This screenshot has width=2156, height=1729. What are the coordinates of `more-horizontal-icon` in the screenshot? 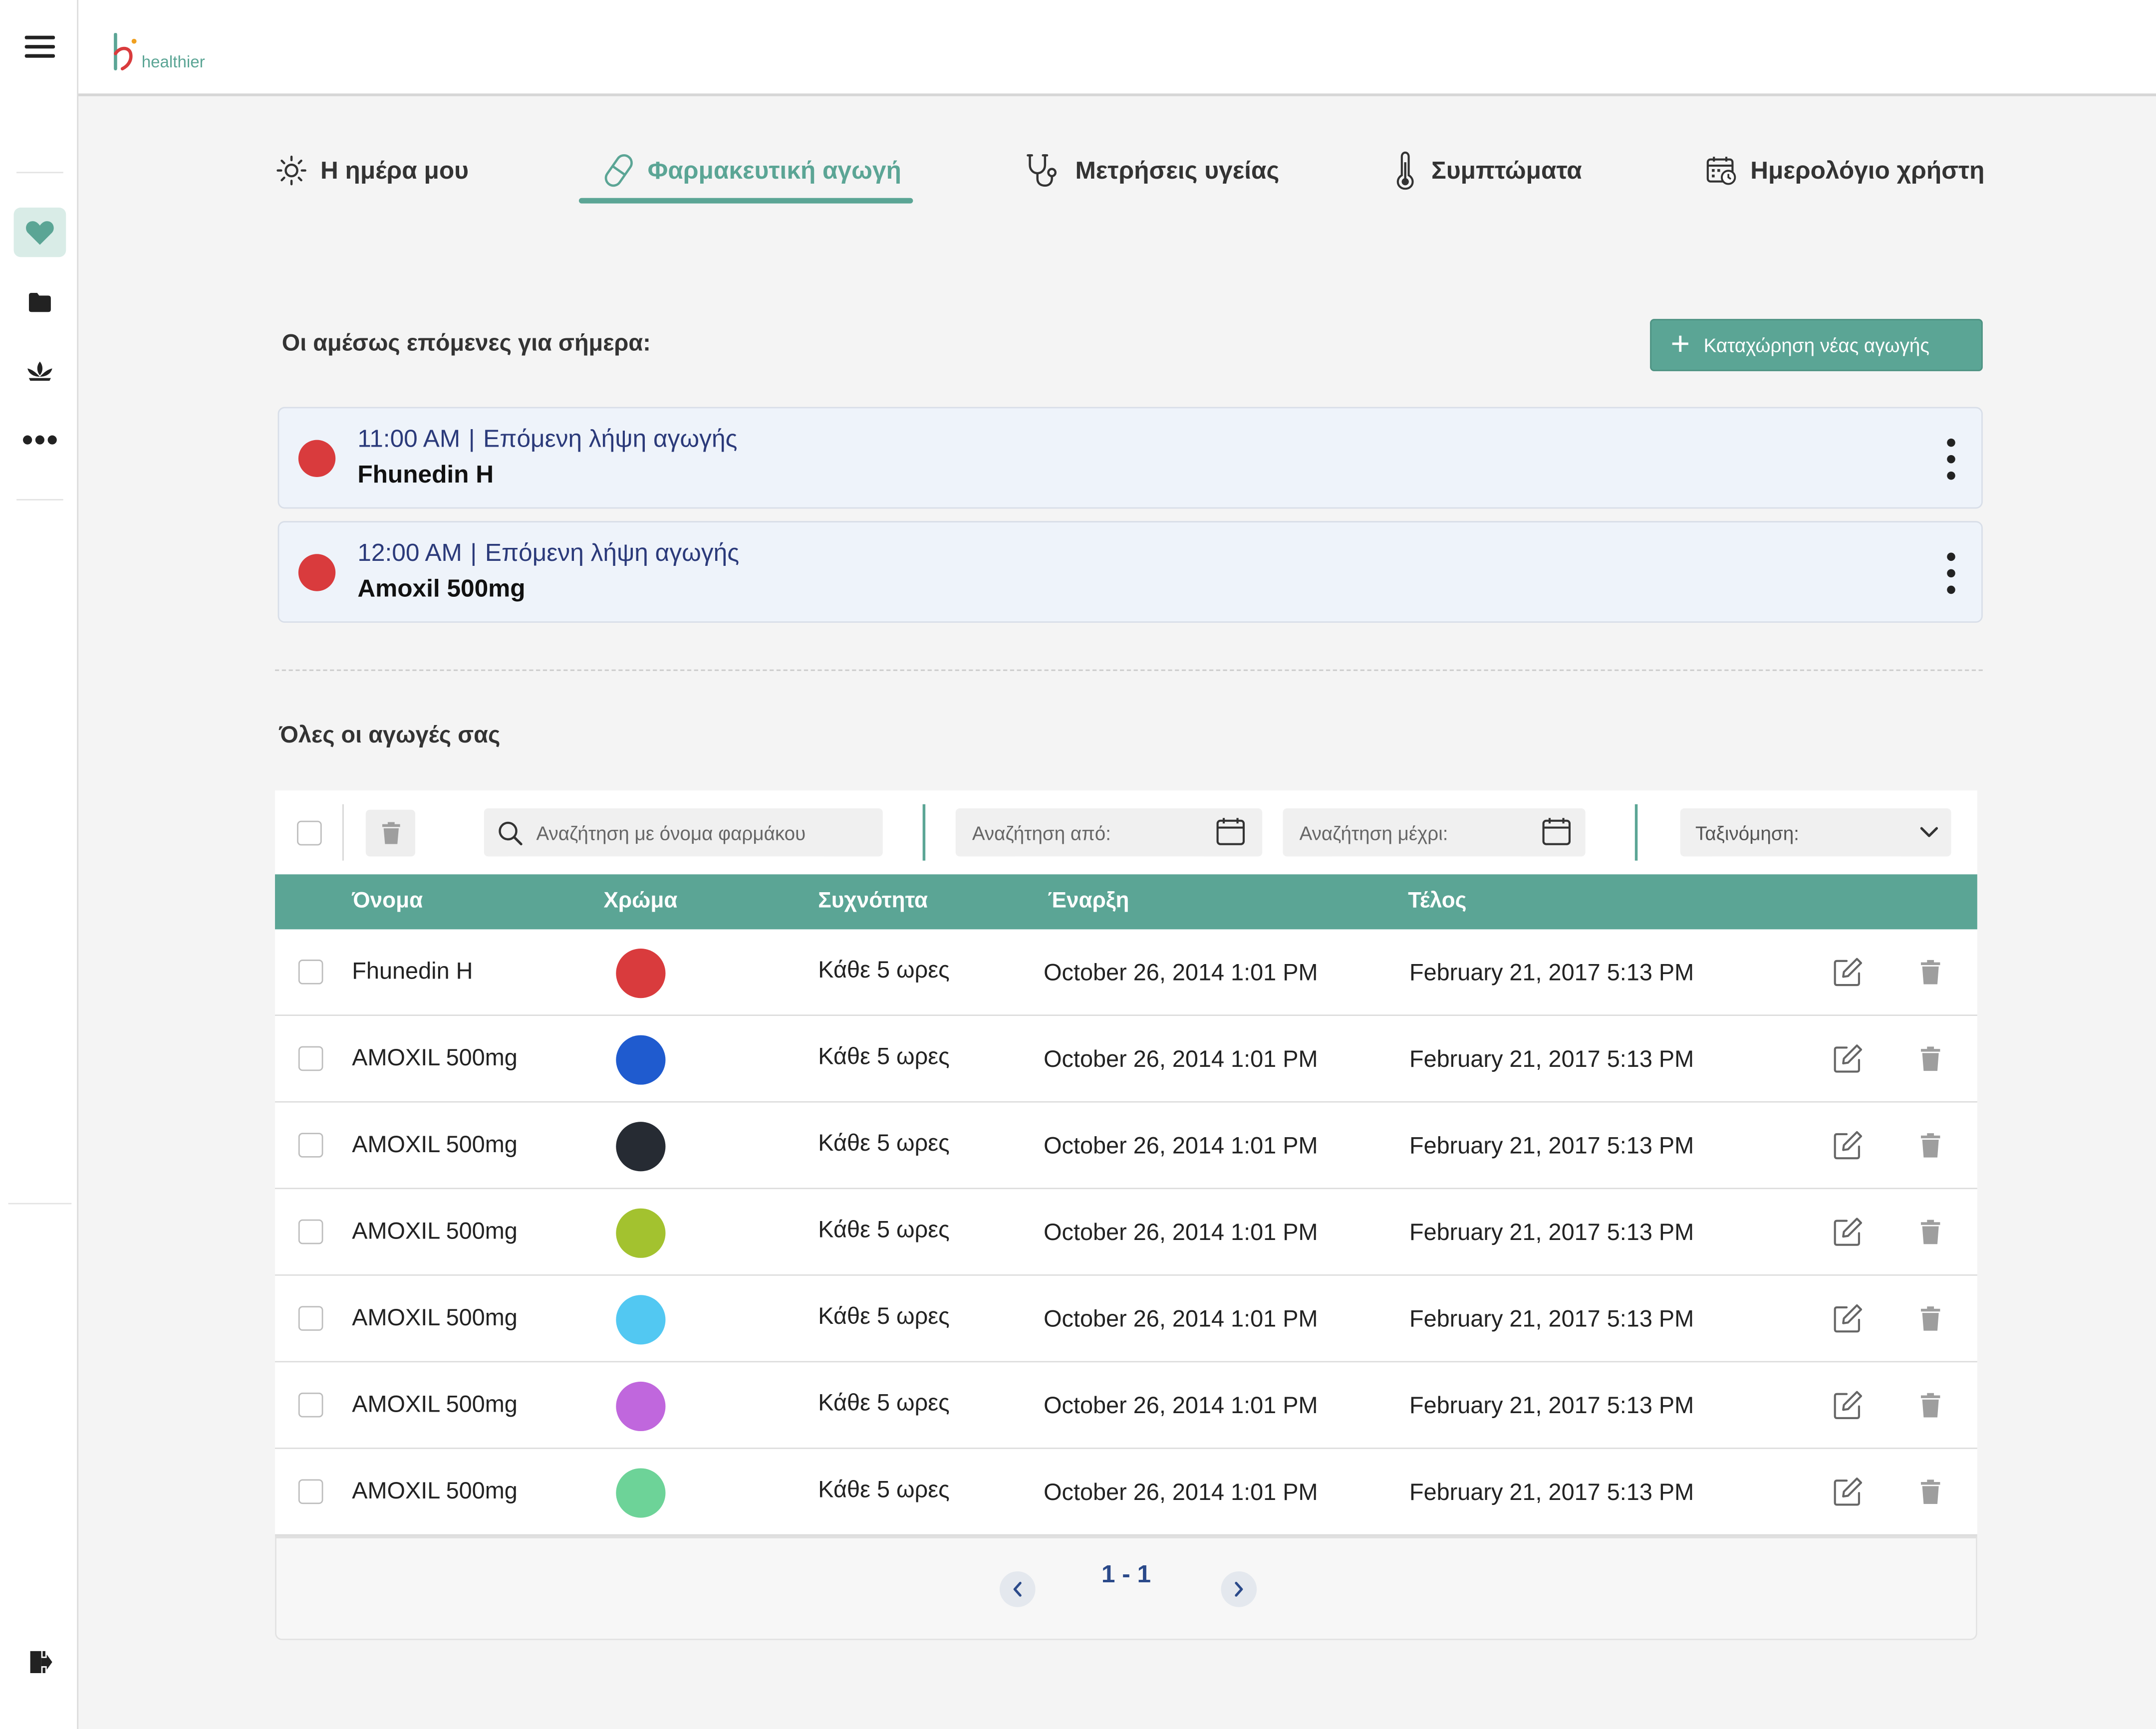 It's located at (40, 440).